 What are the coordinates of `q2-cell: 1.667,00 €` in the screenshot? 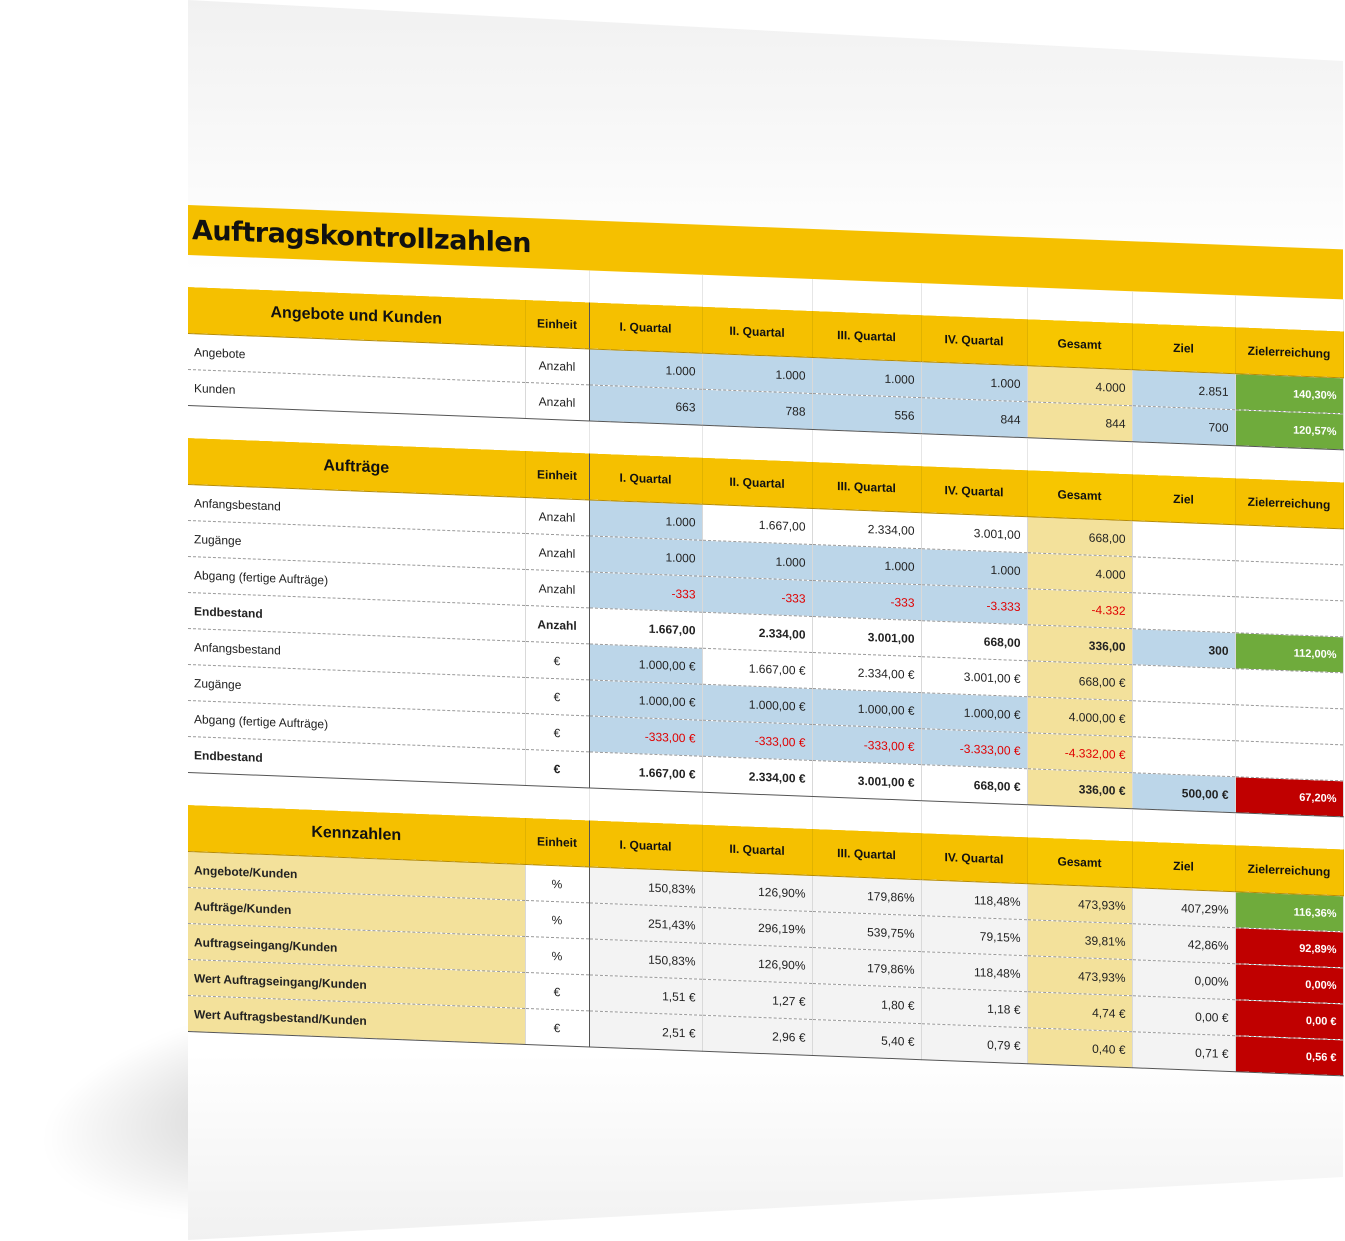 It's located at (757, 668).